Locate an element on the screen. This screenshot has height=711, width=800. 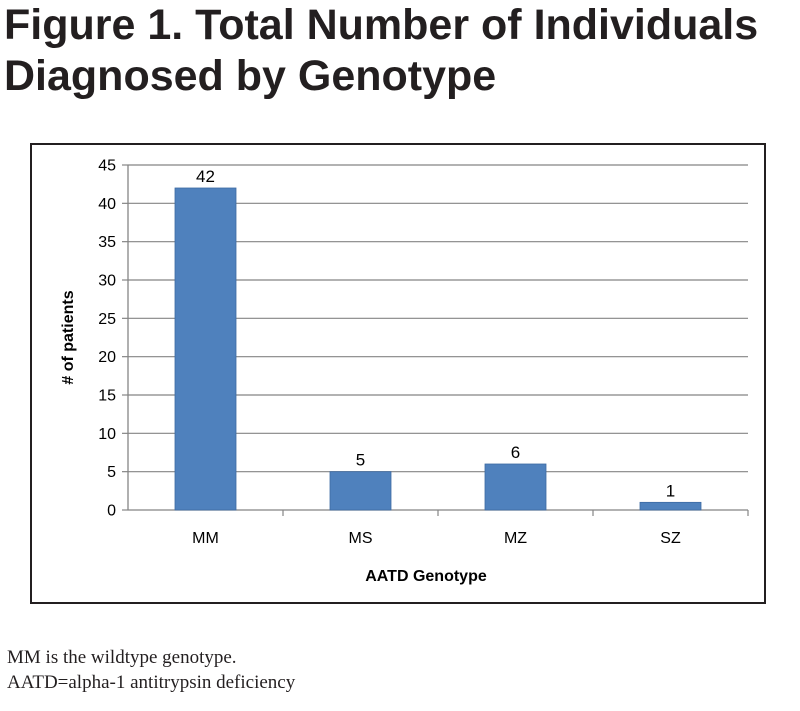
y-tick-label: 40 is located at coordinates (107, 204).